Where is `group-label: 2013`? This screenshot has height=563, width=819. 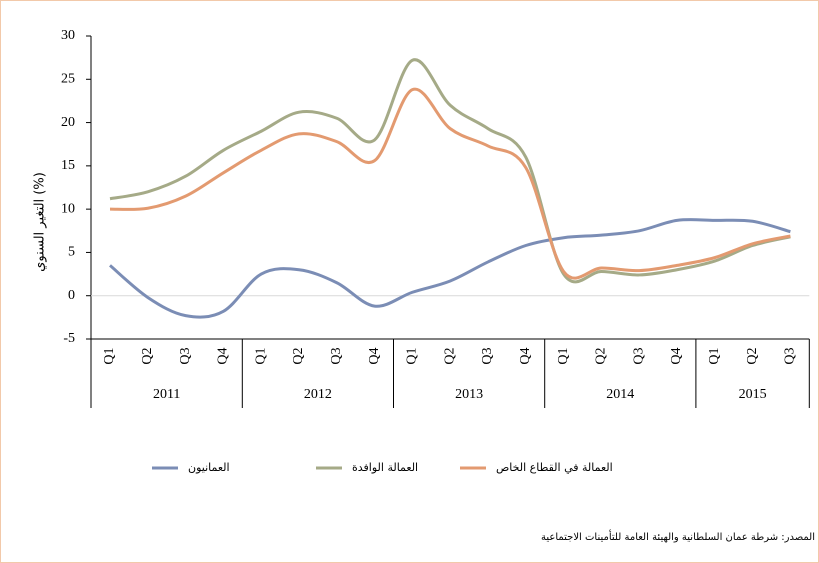 group-label: 2013 is located at coordinates (469, 394).